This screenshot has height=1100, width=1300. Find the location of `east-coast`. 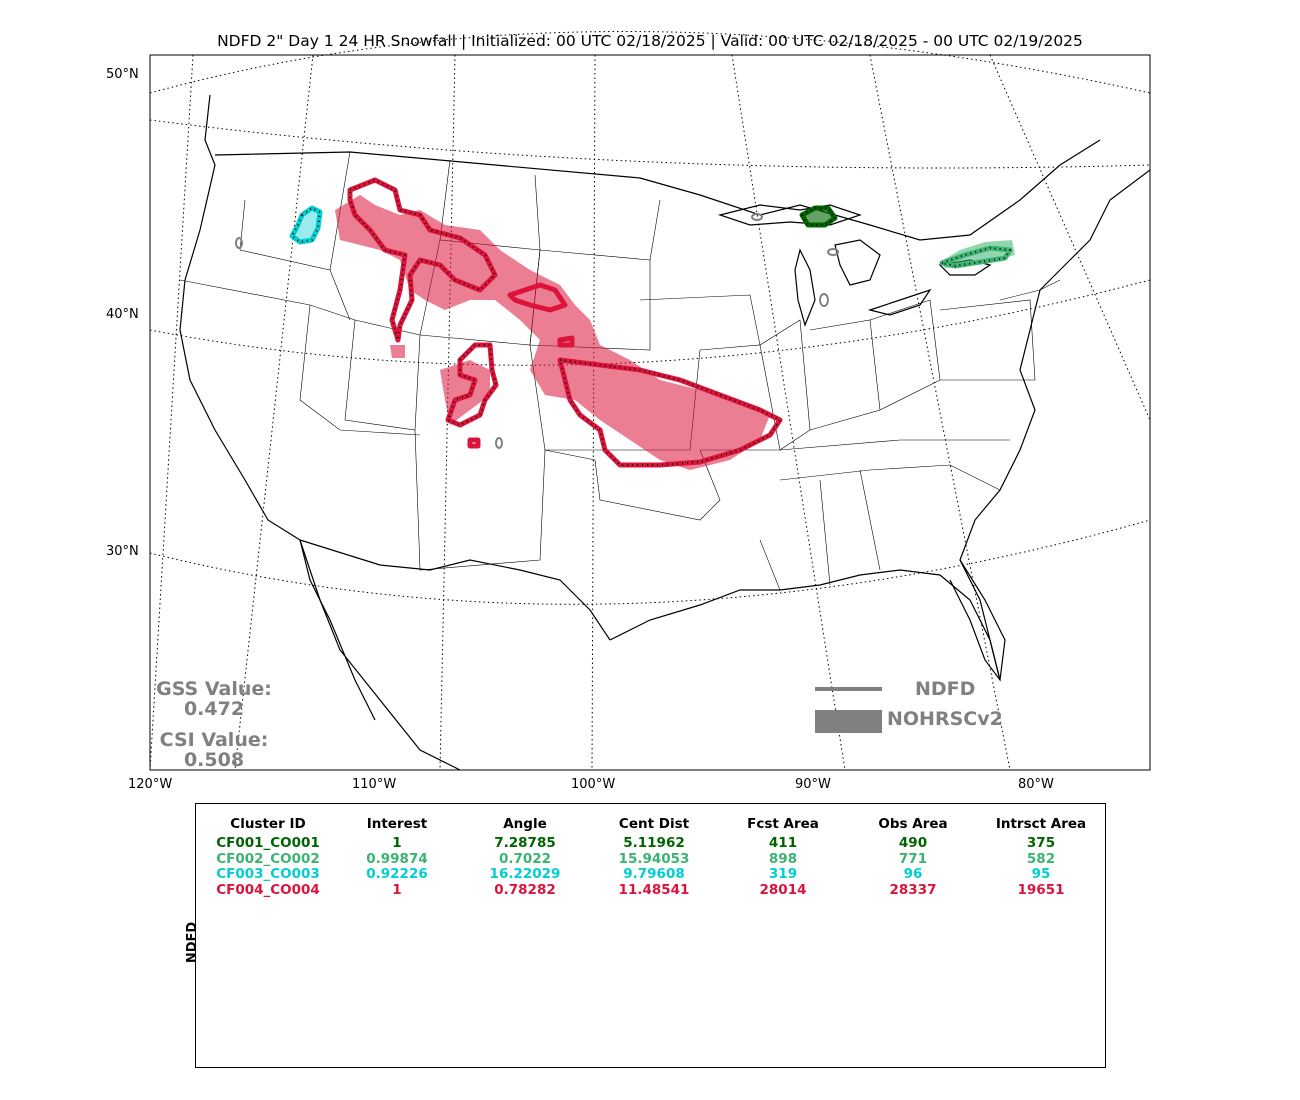

east-coast is located at coordinates (1055, 425).